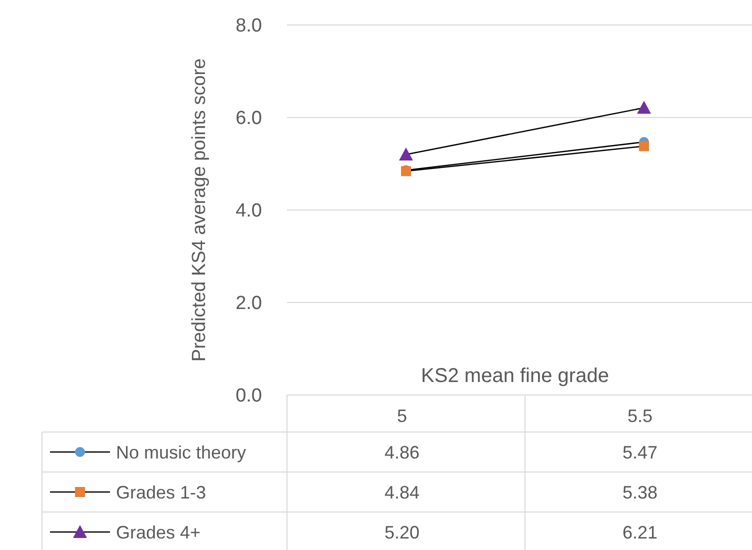  Describe the element at coordinates (402, 452) in the screenshot. I see `data-label: 4.86` at that location.